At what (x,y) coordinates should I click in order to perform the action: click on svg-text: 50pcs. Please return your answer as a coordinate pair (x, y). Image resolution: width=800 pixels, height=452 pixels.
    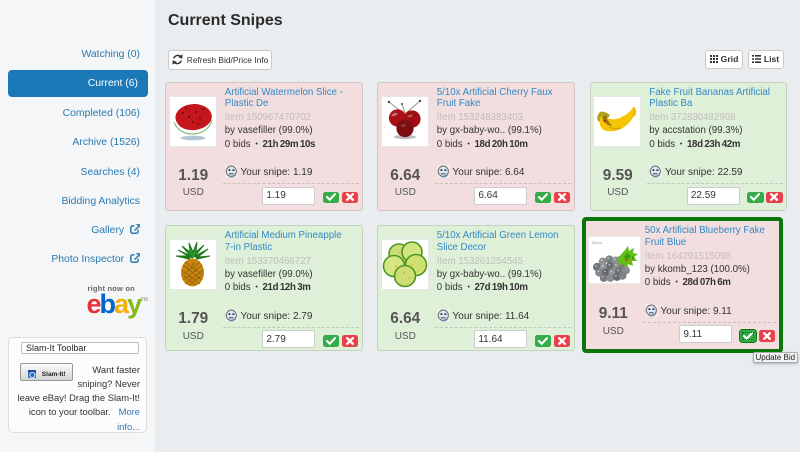
    Looking at the image, I should click on (597, 243).